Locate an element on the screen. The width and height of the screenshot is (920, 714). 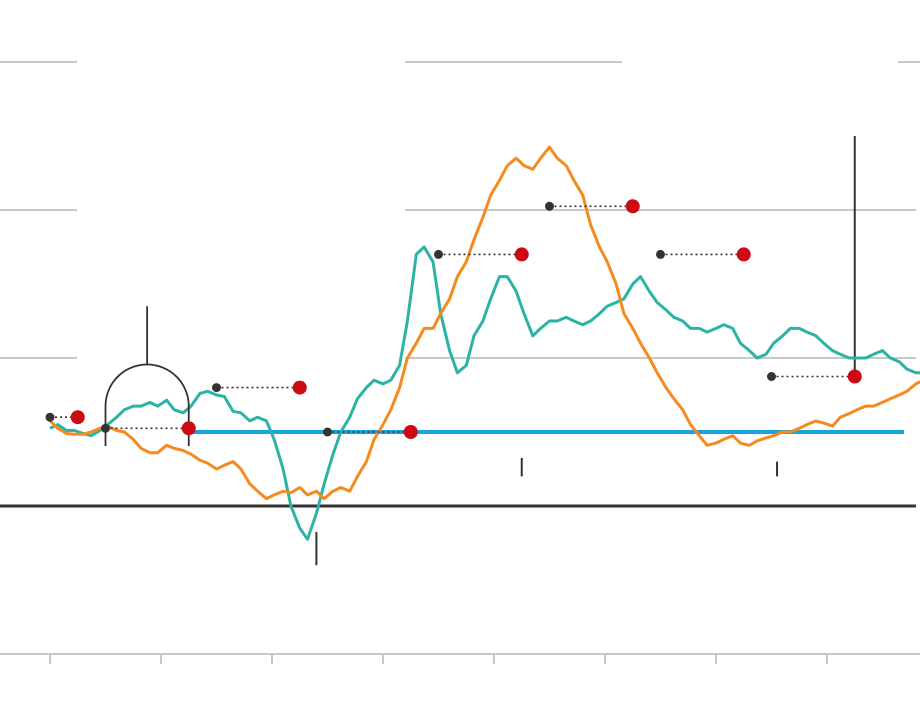
annotation-bracket is located at coordinates (147, 405).